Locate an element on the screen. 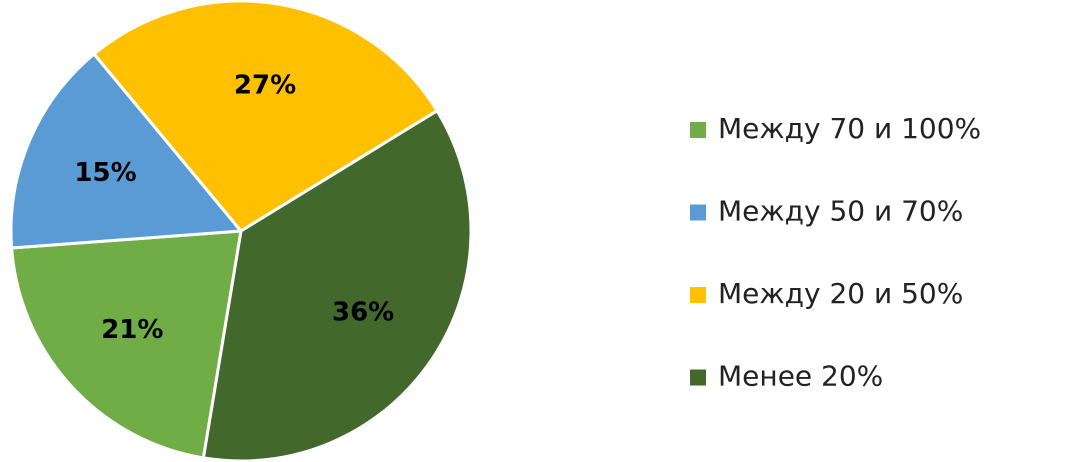 The width and height of the screenshot is (1069, 462). data-label: 15% is located at coordinates (105, 173).